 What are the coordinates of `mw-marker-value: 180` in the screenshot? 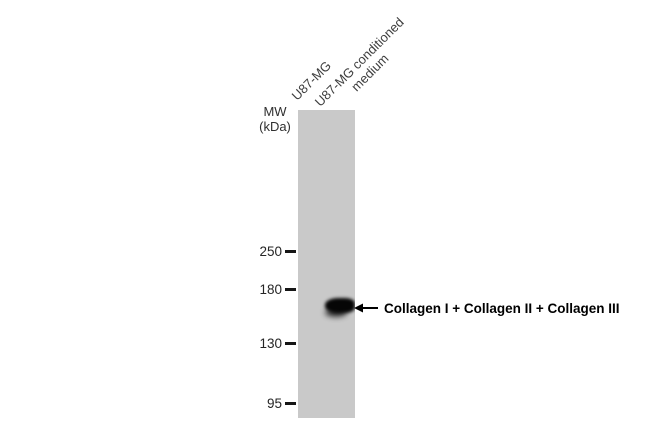 It's located at (270, 289).